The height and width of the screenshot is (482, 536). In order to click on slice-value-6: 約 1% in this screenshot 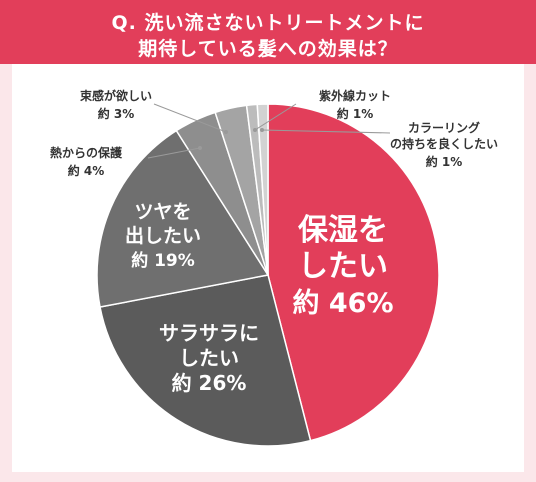, I will do `click(444, 161)`.